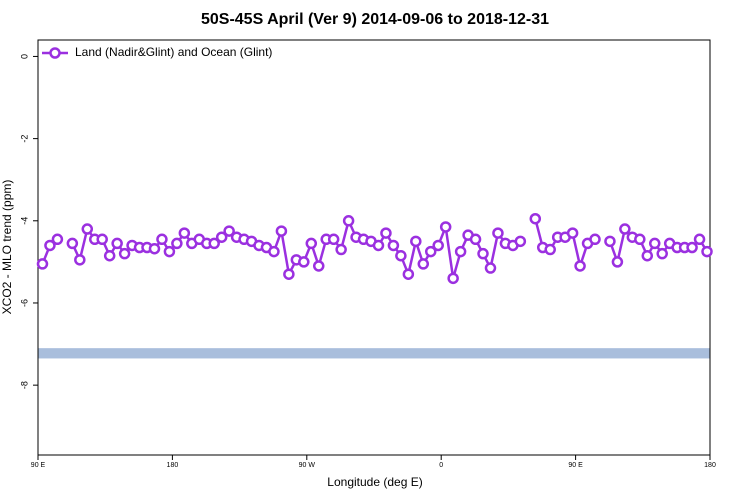  What do you see at coordinates (24, 139) in the screenshot?
I see `y-tick-label: -2` at bounding box center [24, 139].